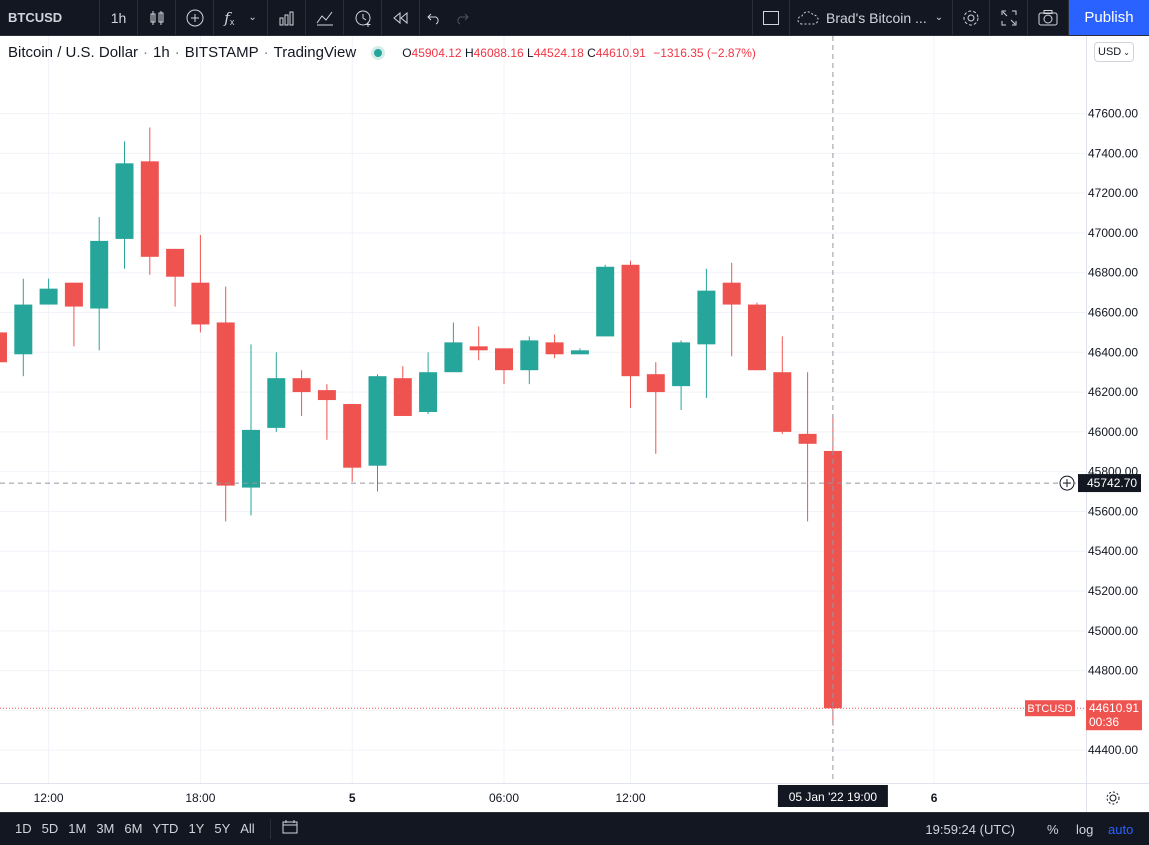 The image size is (1149, 845). Describe the element at coordinates (290, 828) in the screenshot. I see `goto-date-icon` at that location.